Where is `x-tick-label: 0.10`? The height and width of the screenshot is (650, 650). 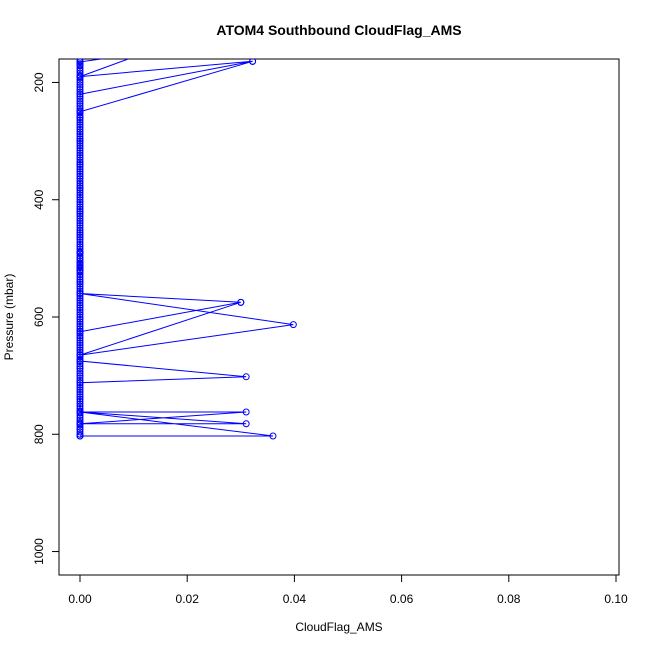
x-tick-label: 0.10 is located at coordinates (616, 599).